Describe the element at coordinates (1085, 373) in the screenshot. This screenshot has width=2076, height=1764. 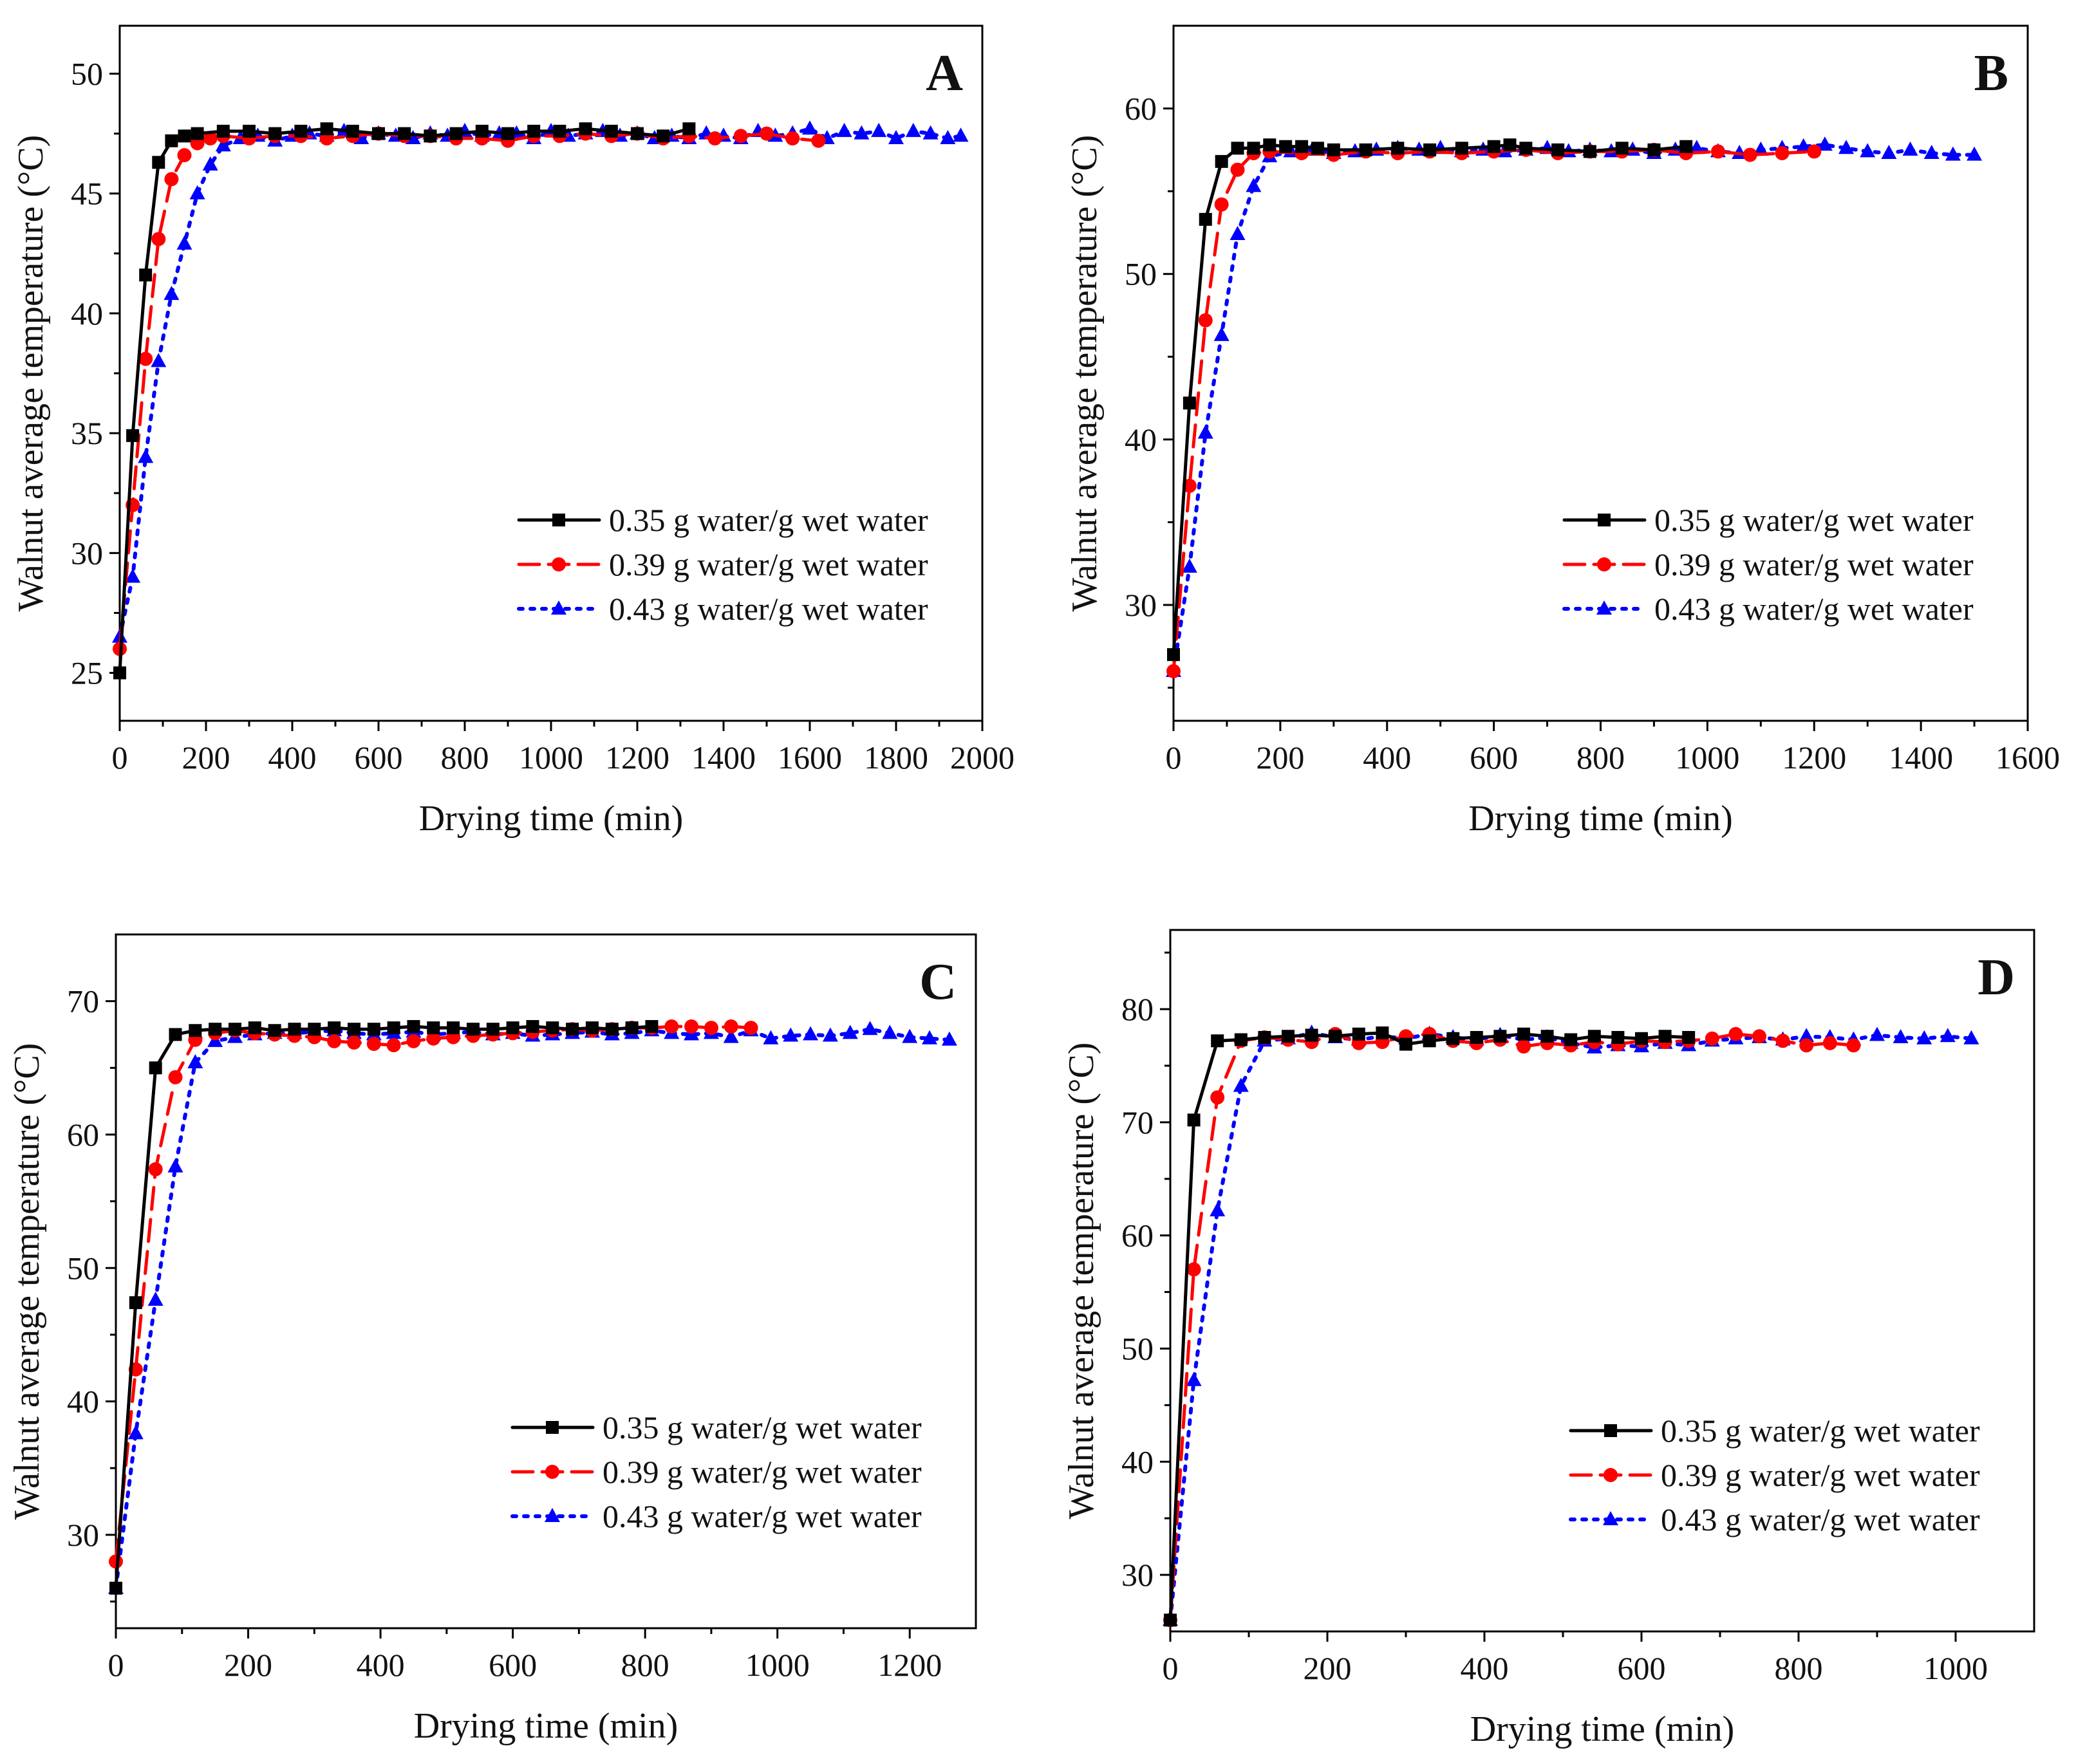
I see `y-axis-title: Walnut average temperature (°C)` at that location.